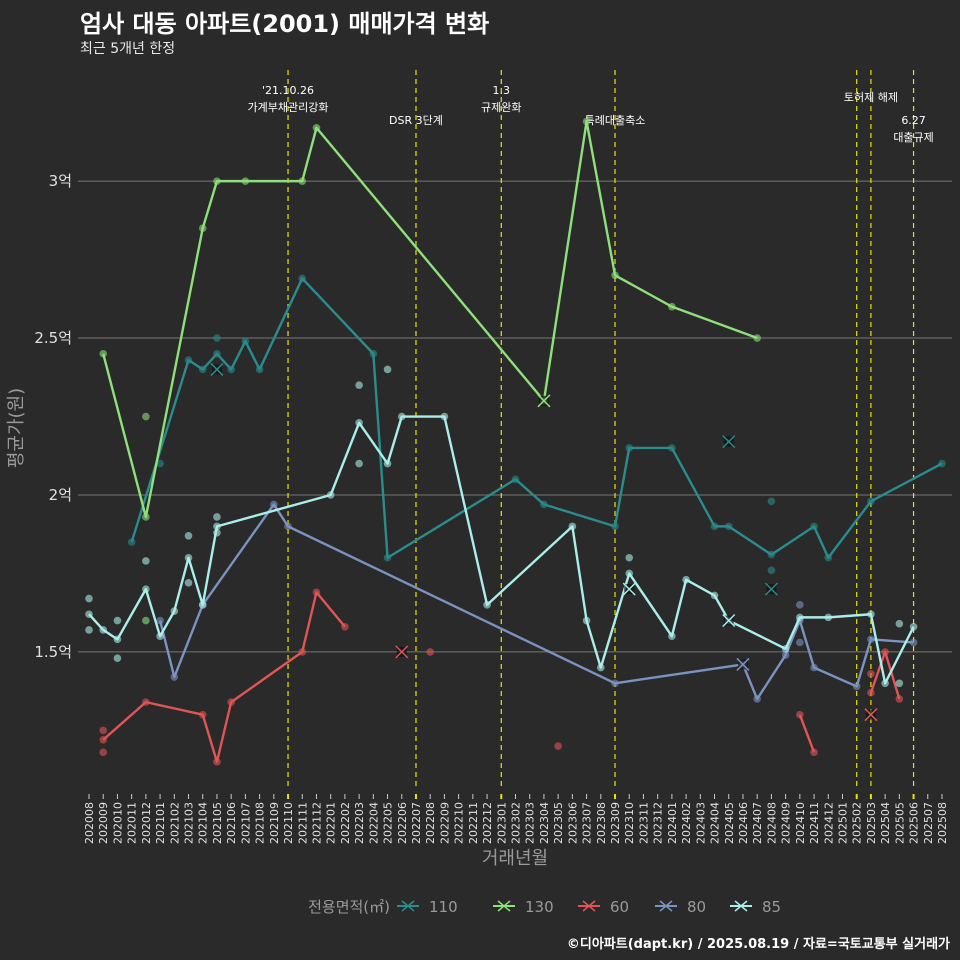 This screenshot has height=960, width=960. What do you see at coordinates (615, 823) in the screenshot?
I see `x-tick-label: 202309` at bounding box center [615, 823].